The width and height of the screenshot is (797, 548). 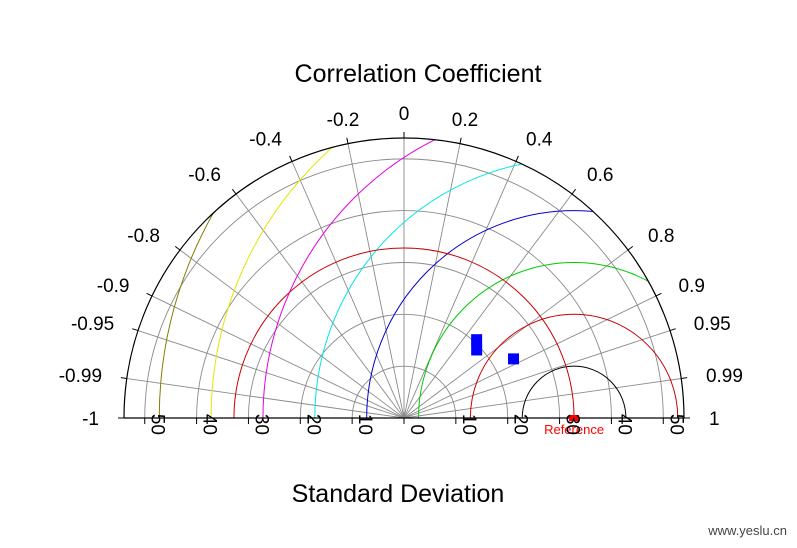 What do you see at coordinates (574, 418) in the screenshot?
I see `reference-marker` at bounding box center [574, 418].